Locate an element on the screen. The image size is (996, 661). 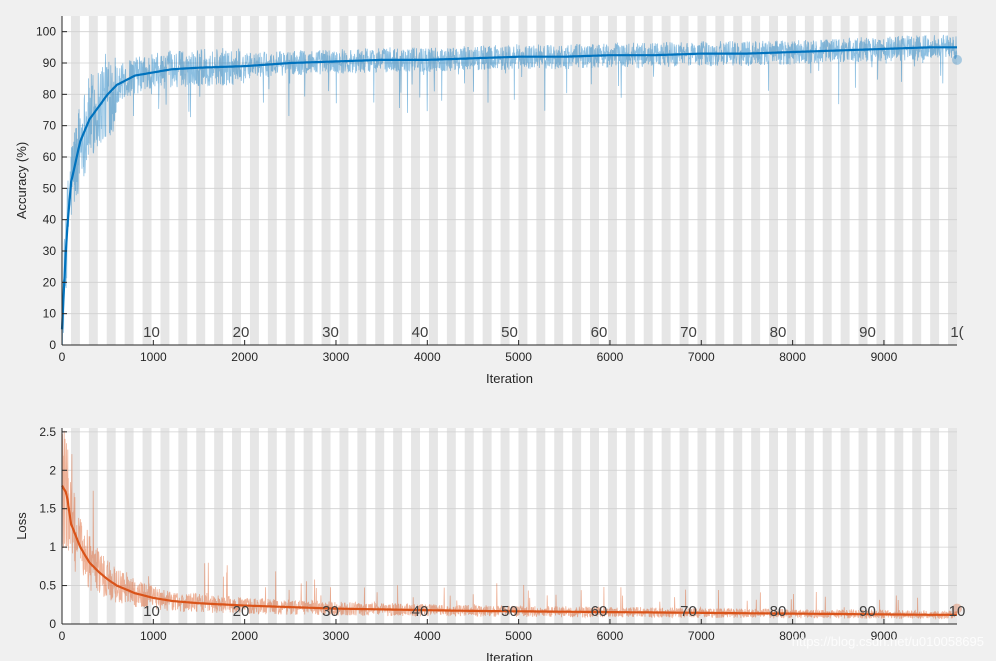
y-tick-label: 30 is located at coordinates (50, 251).